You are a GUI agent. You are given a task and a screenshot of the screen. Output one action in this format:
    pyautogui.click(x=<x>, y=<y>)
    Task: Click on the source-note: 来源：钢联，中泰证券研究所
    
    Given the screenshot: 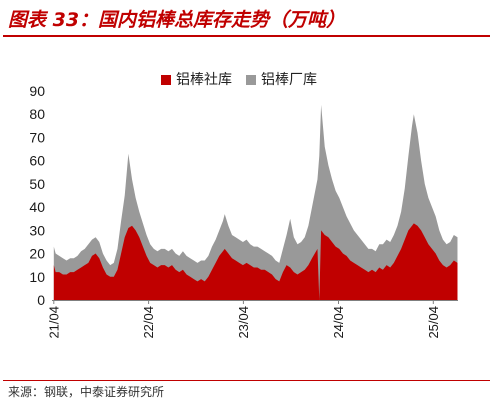 What is the action you would take?
    pyautogui.click(x=86, y=392)
    